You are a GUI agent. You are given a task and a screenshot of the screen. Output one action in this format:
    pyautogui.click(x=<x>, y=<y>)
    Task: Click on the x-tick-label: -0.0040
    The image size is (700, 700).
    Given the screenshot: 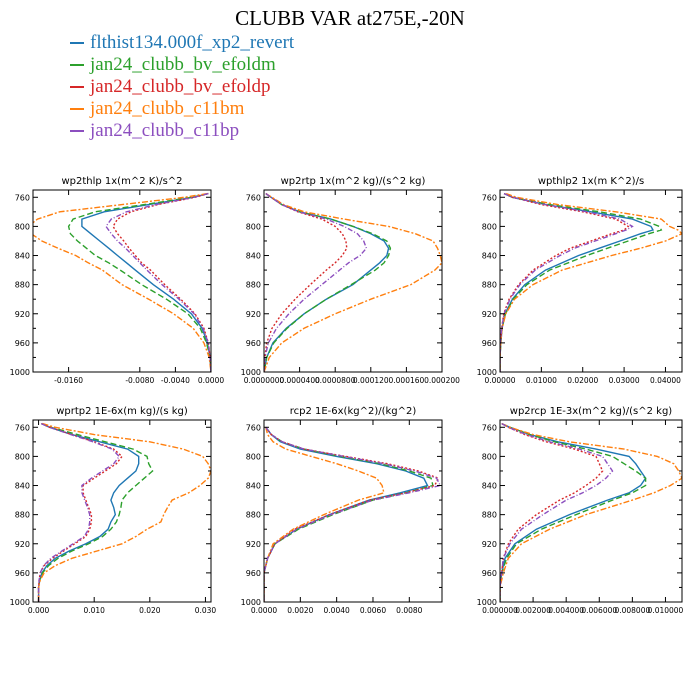 What is the action you would take?
    pyautogui.click(x=175, y=380)
    